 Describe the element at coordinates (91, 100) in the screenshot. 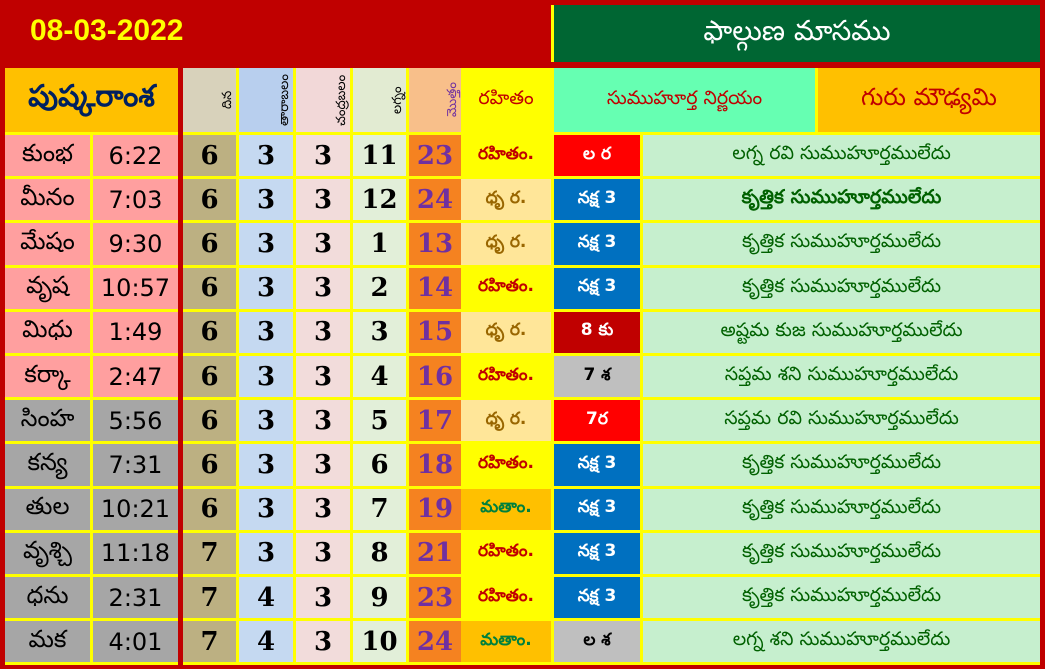

I see `header-pushkaramsha: పుష్కరాంశ` at that location.